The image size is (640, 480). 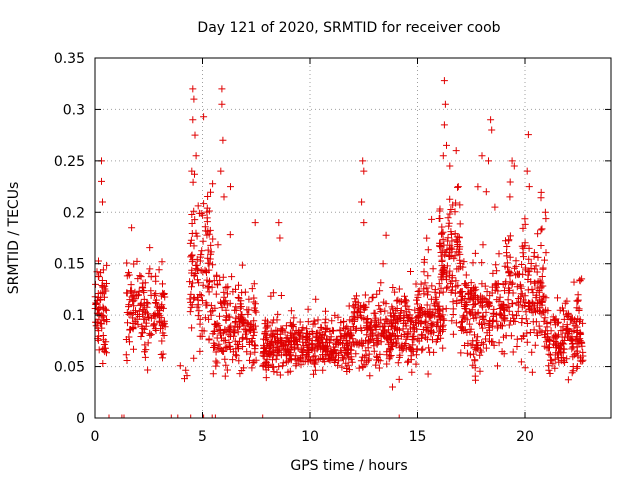 What do you see at coordinates (69, 265) in the screenshot?
I see `y-tick-label: 0.15` at bounding box center [69, 265].